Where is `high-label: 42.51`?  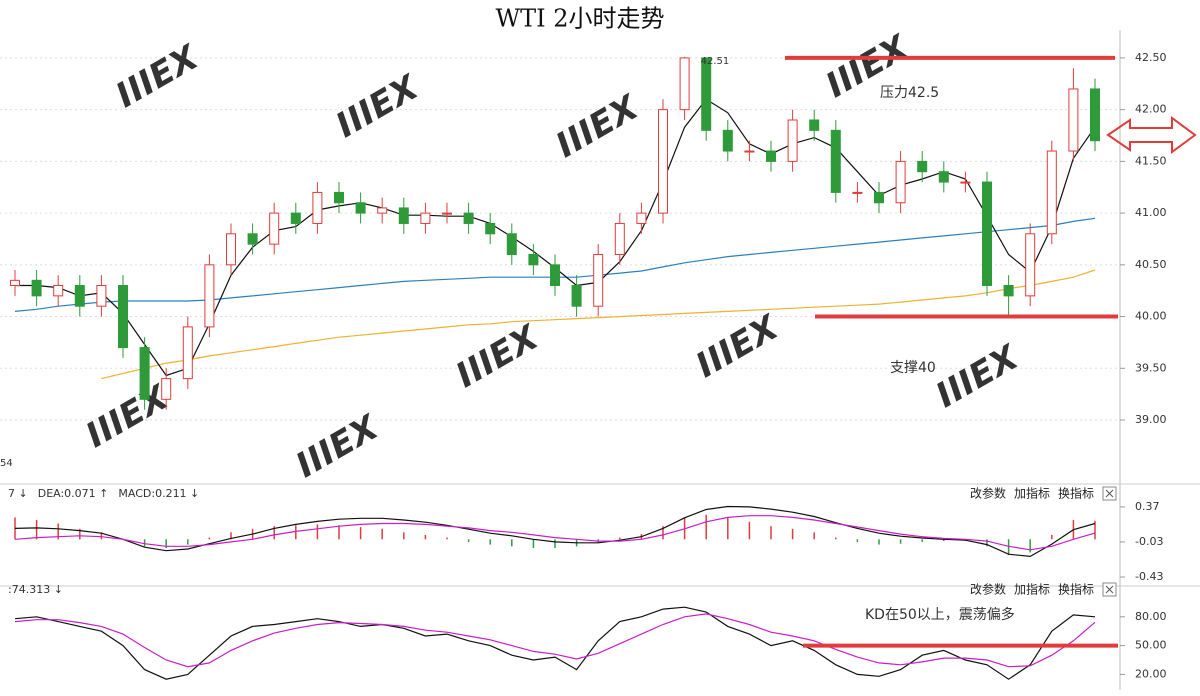
high-label: 42.51 is located at coordinates (715, 61).